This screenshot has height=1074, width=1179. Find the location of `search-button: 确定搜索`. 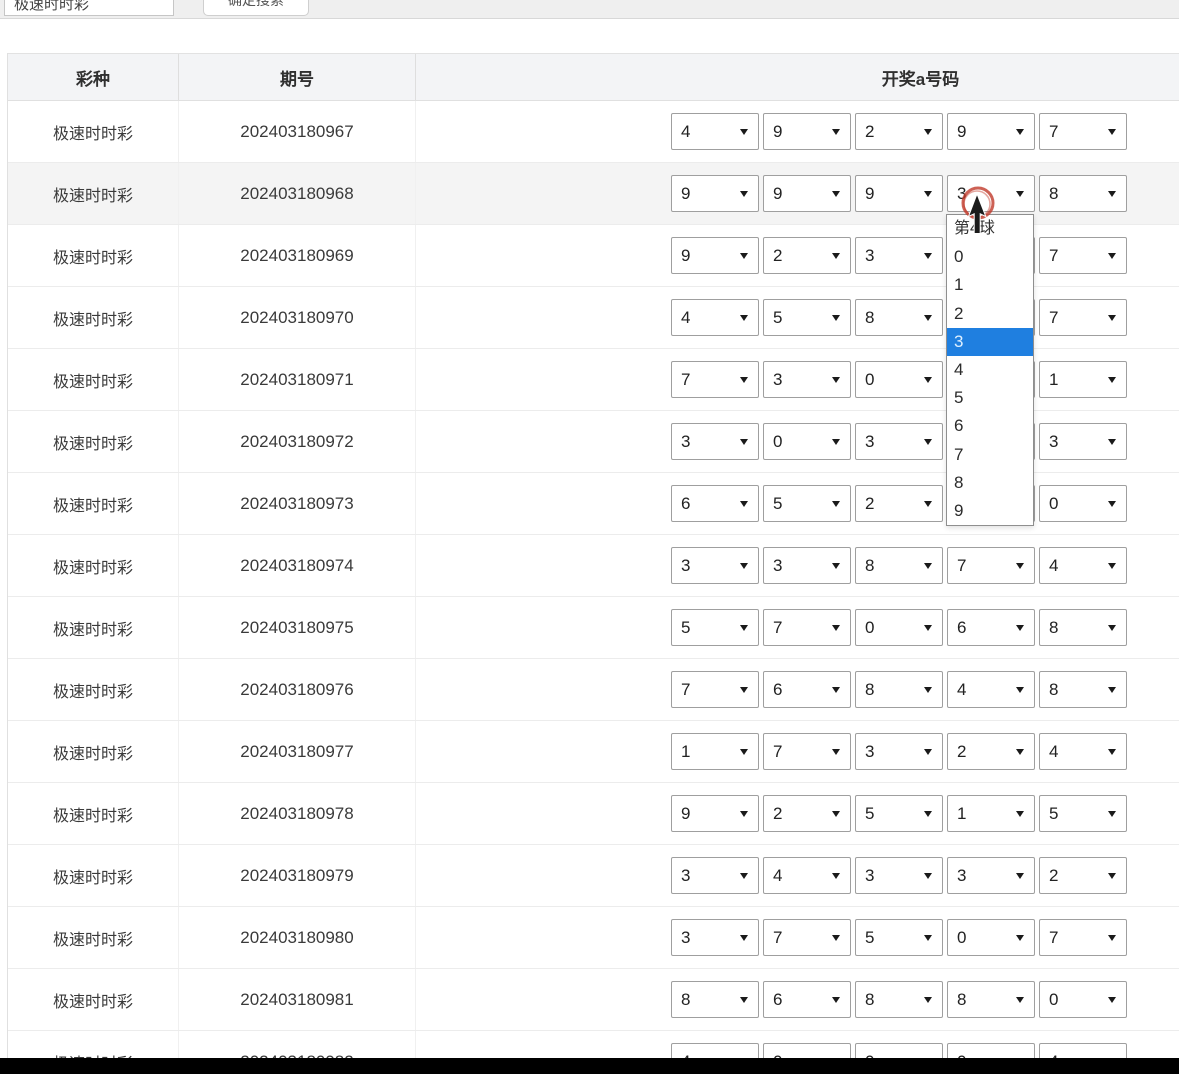

search-button: 确定搜索 is located at coordinates (256, 8).